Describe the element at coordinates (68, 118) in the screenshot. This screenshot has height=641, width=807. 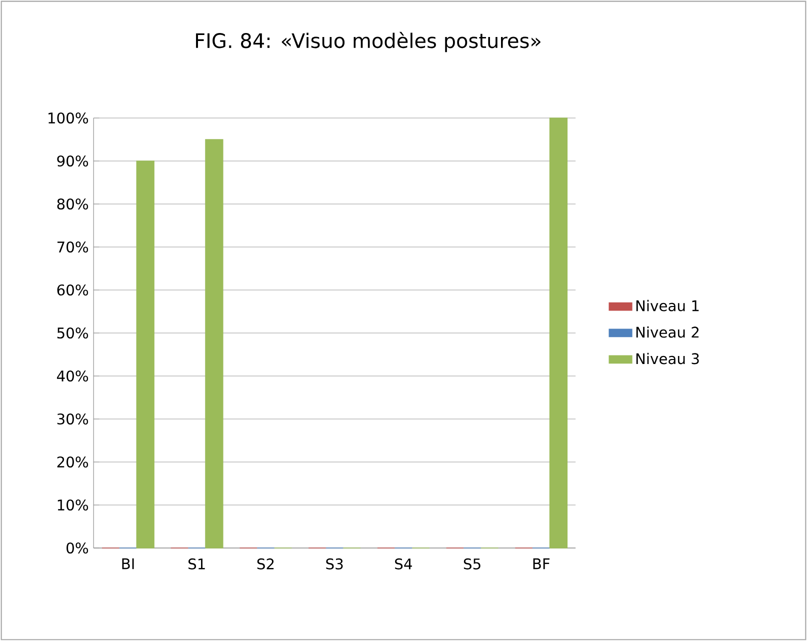
I see `y-tick-label: 100%` at that location.